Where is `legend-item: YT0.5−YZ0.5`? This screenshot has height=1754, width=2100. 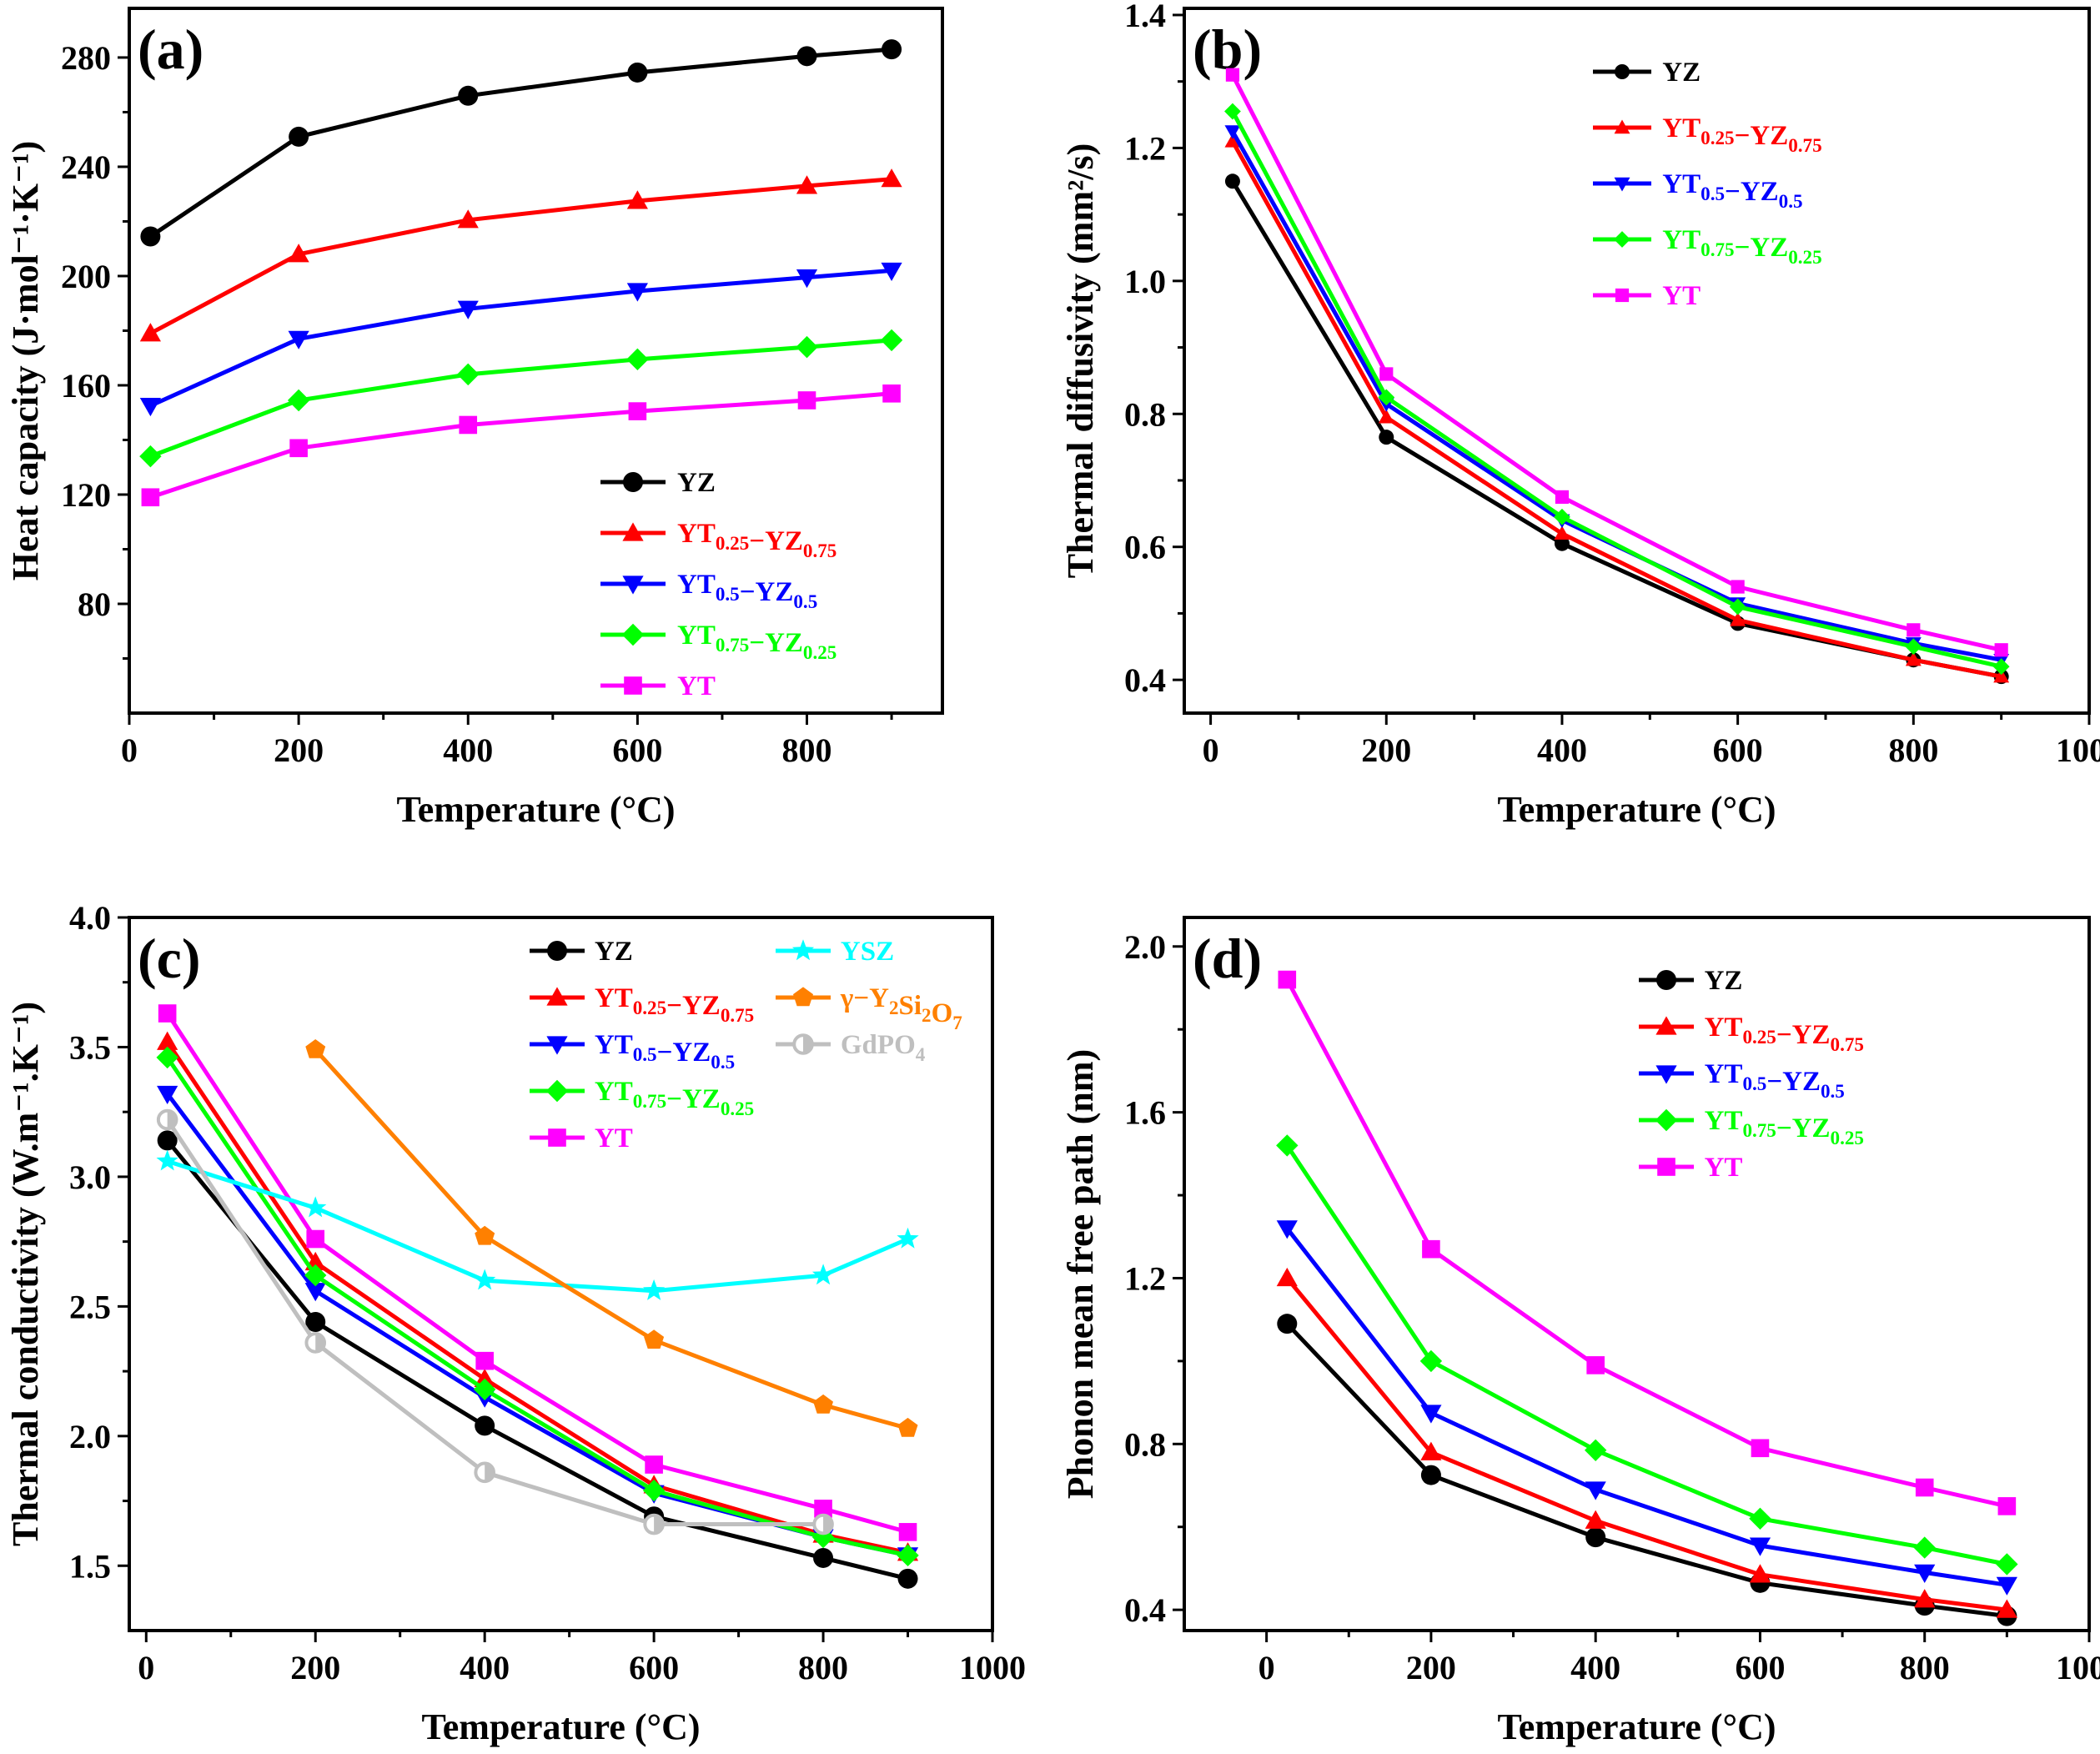
legend-item: YT0.5−YZ0.5 is located at coordinates (708, 591).